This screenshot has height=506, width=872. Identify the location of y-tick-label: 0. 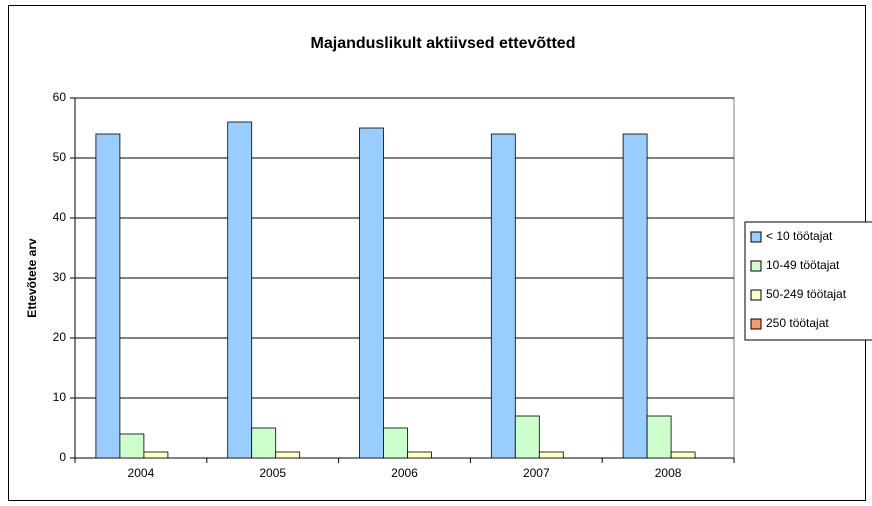
(62, 457).